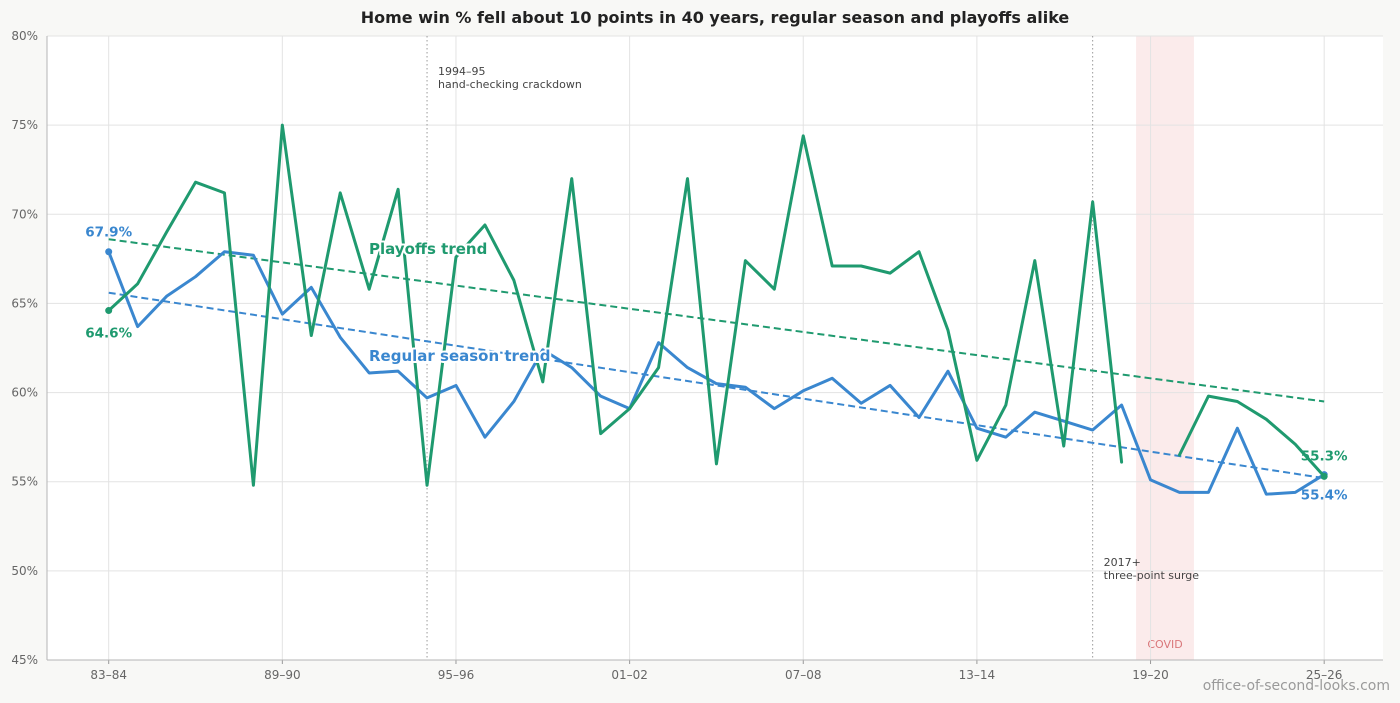  What do you see at coordinates (1164, 644) in the screenshot?
I see `covid-label: COVID` at bounding box center [1164, 644].